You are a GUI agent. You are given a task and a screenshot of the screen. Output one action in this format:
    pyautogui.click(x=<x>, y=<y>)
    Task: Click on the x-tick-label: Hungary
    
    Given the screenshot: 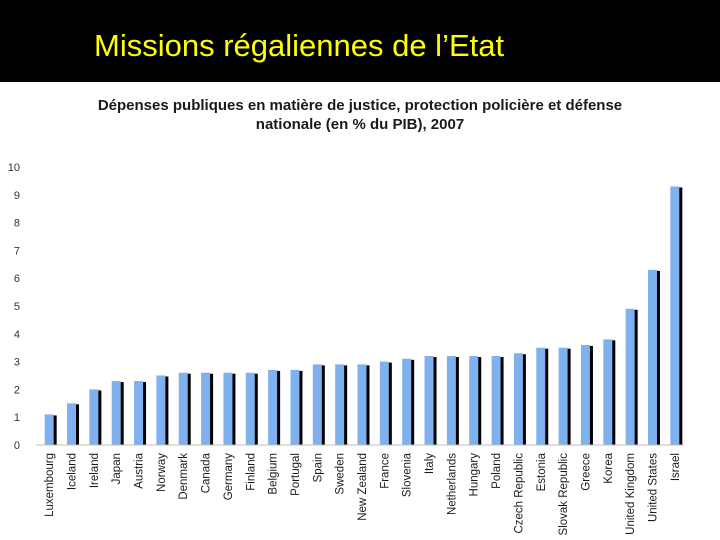 What is the action you would take?
    pyautogui.click(x=475, y=475)
    